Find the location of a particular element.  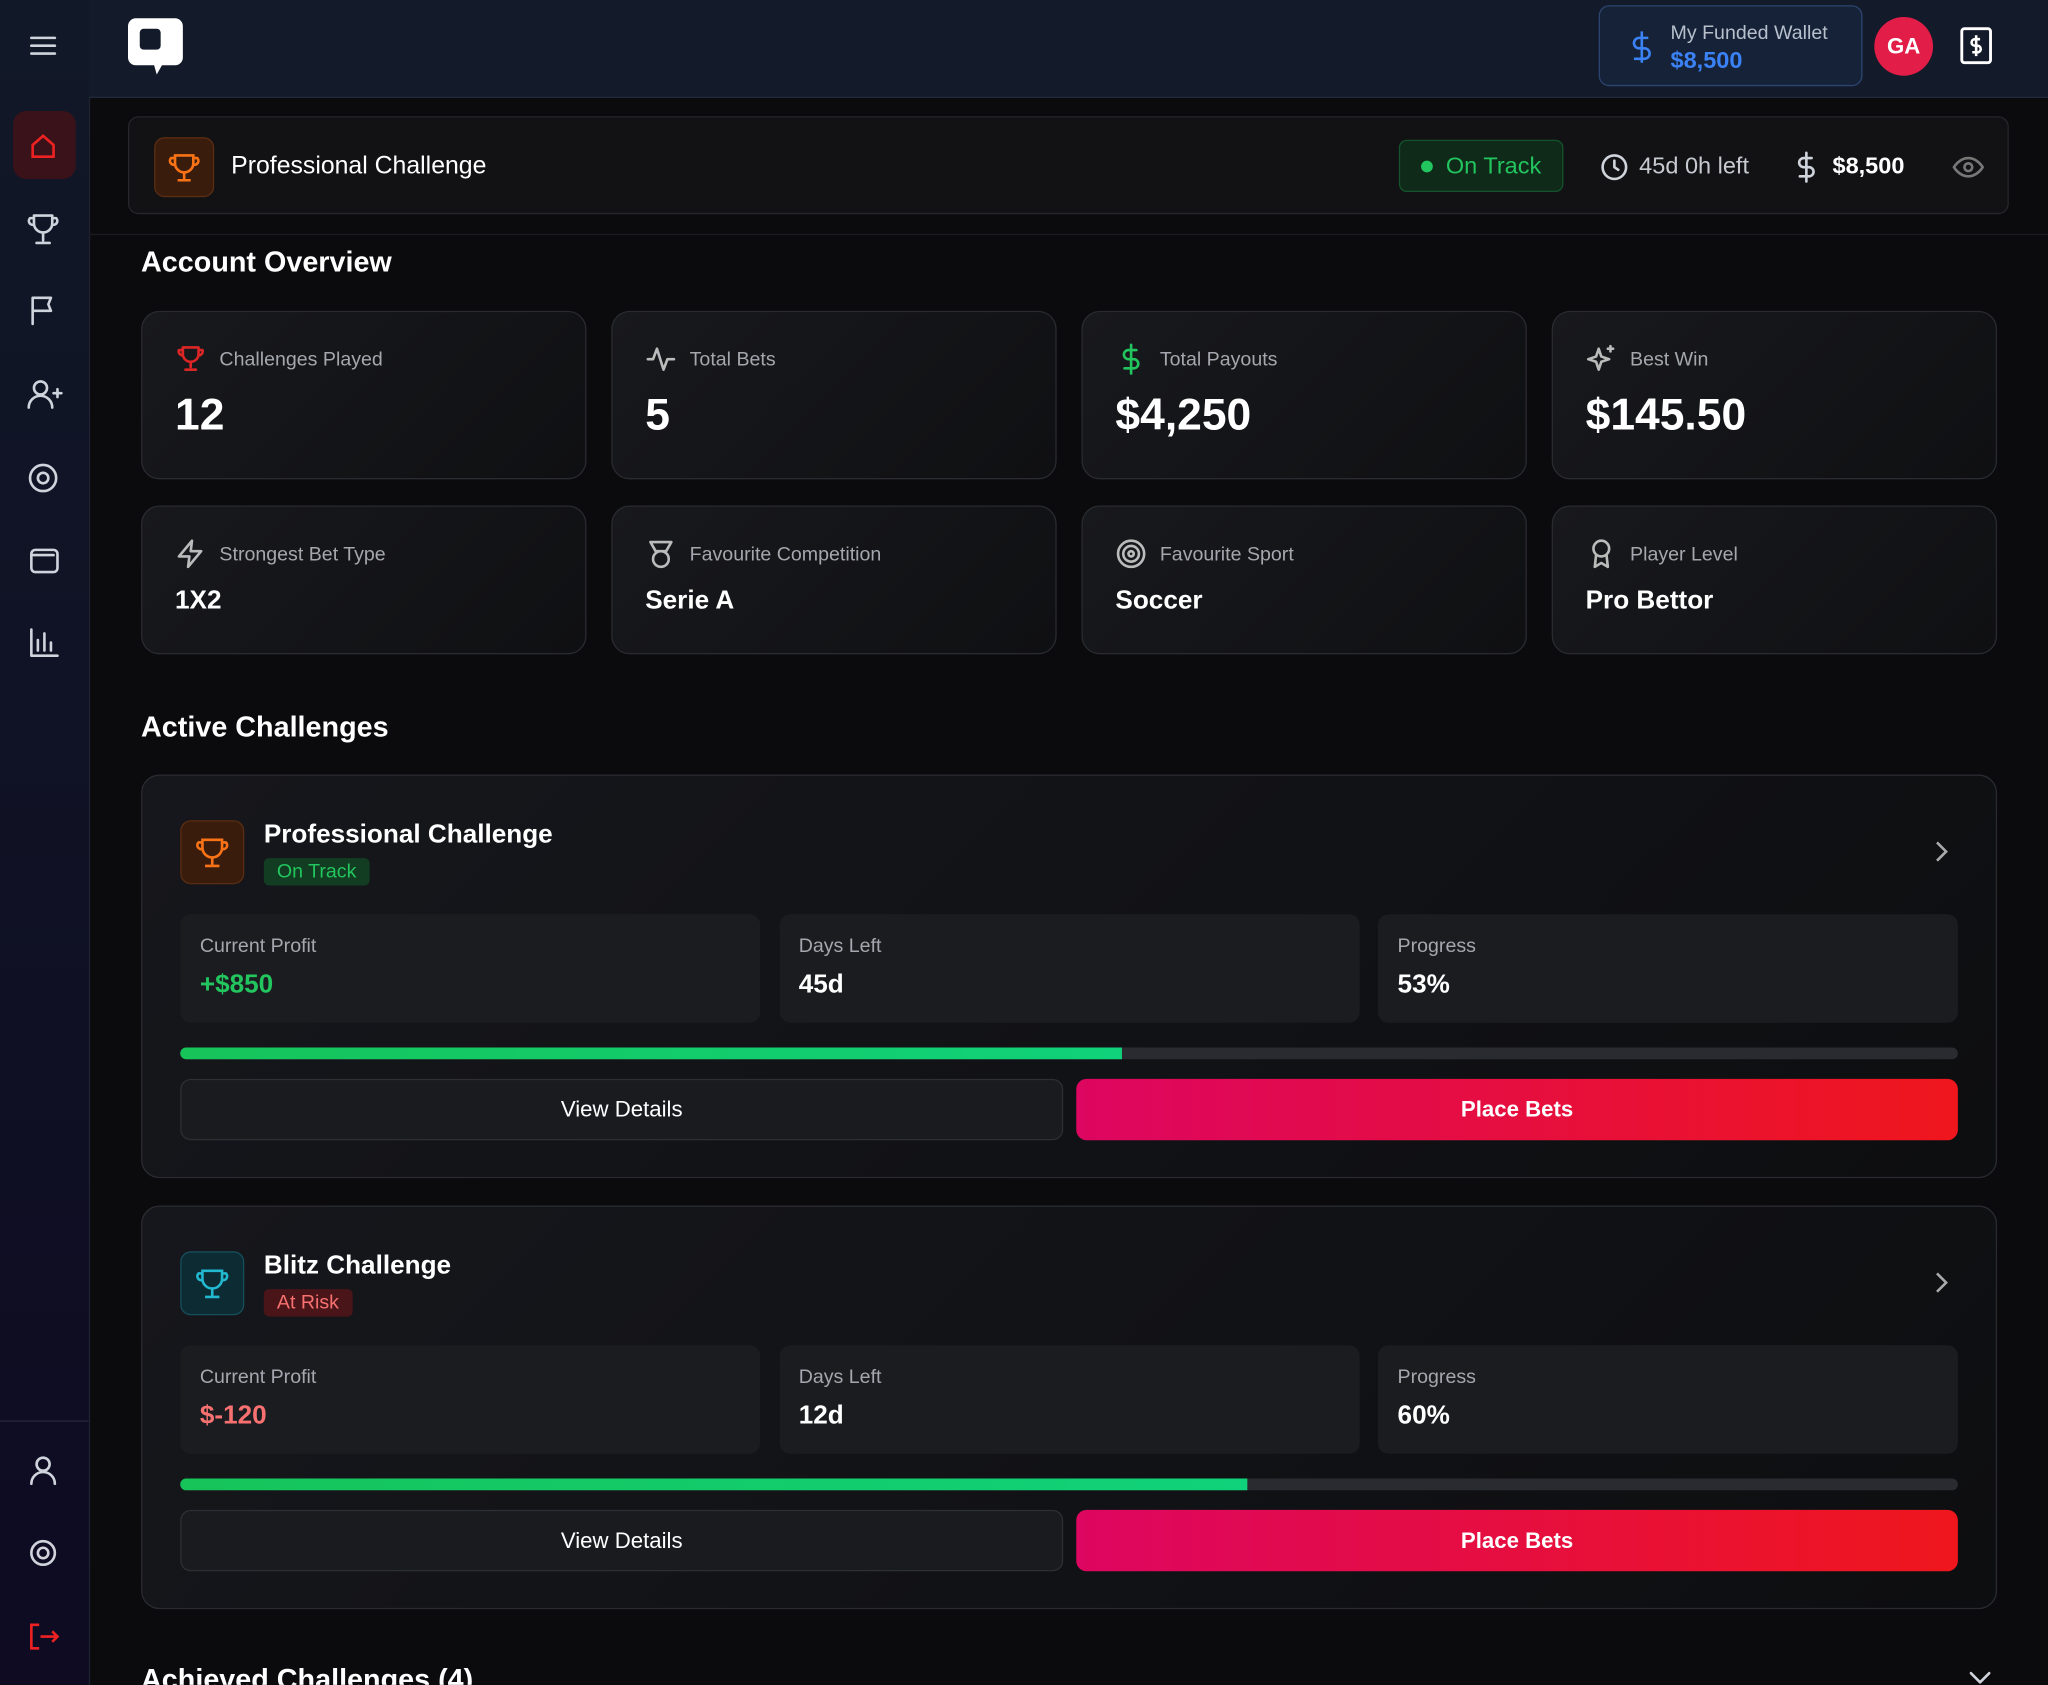

stat-card: Best Win $145.50 is located at coordinates (1774, 395).